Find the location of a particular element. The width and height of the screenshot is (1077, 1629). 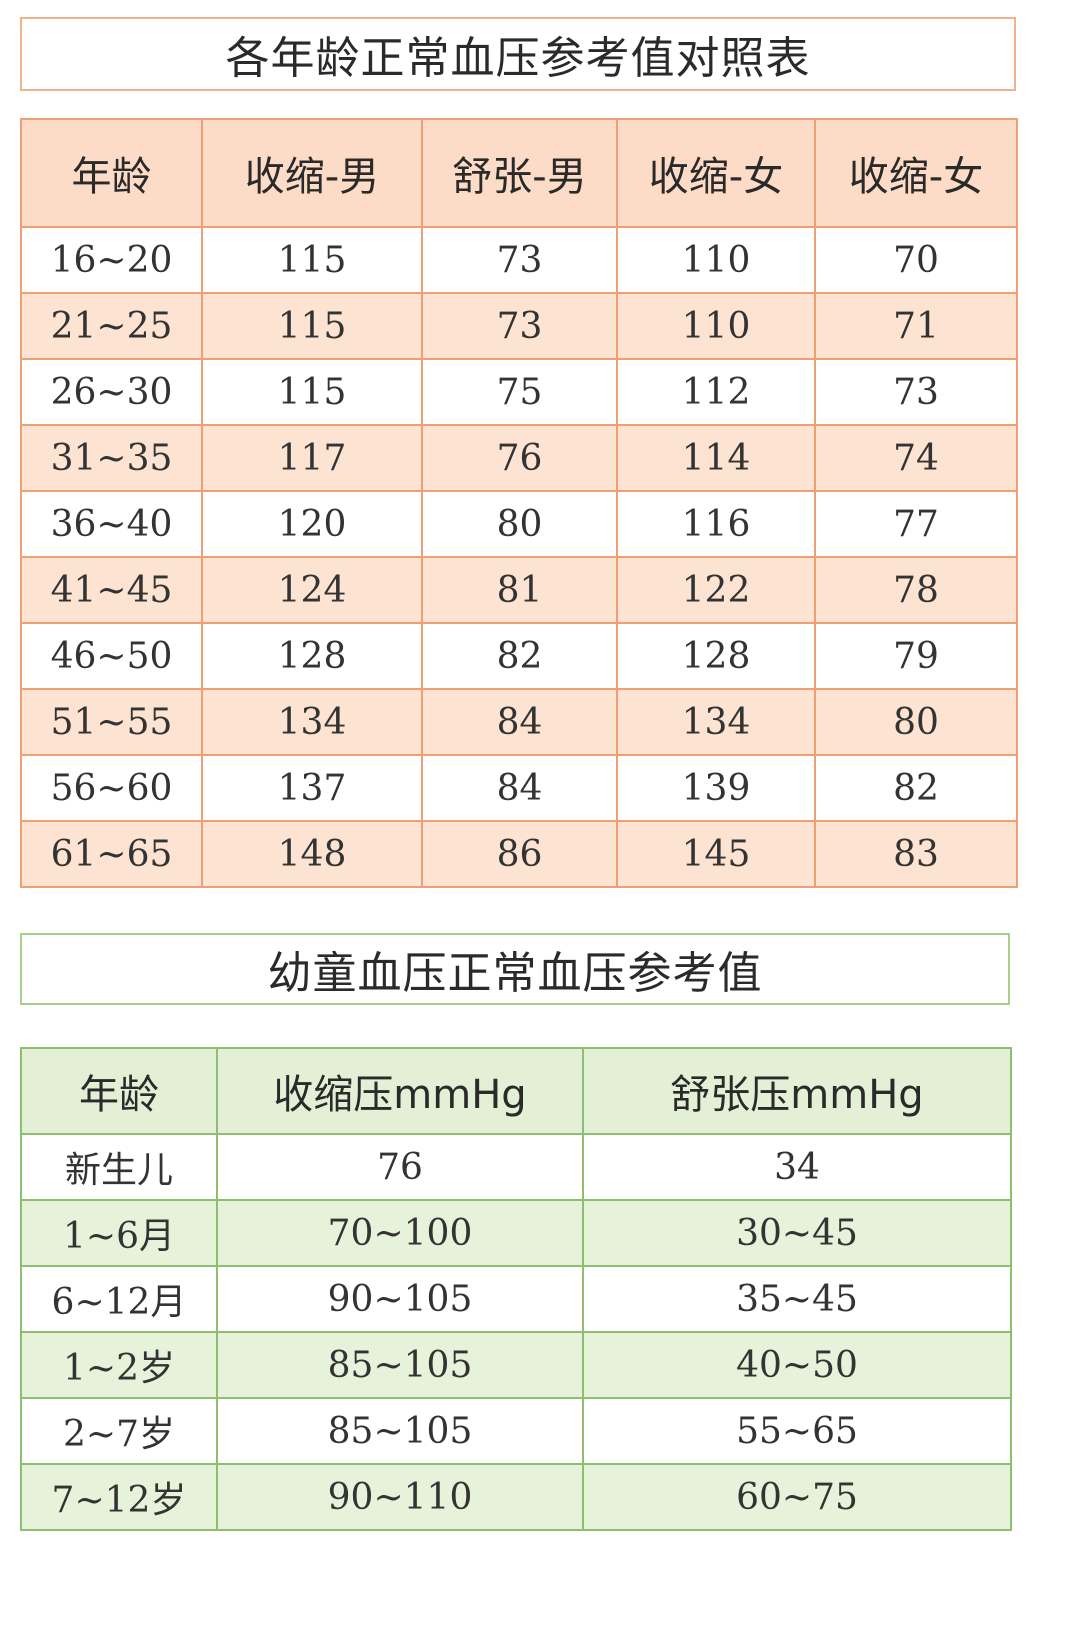

table-row: 1~6月 70~100 30~45 is located at coordinates (516, 1233).